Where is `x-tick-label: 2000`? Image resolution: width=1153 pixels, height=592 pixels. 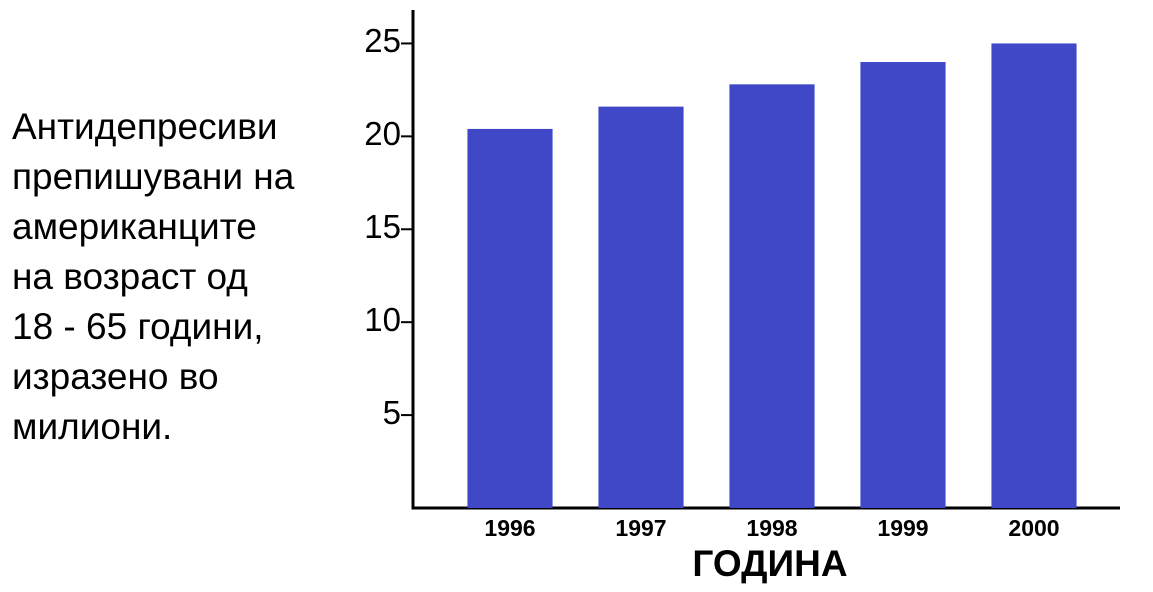 x-tick-label: 2000 is located at coordinates (1033, 528).